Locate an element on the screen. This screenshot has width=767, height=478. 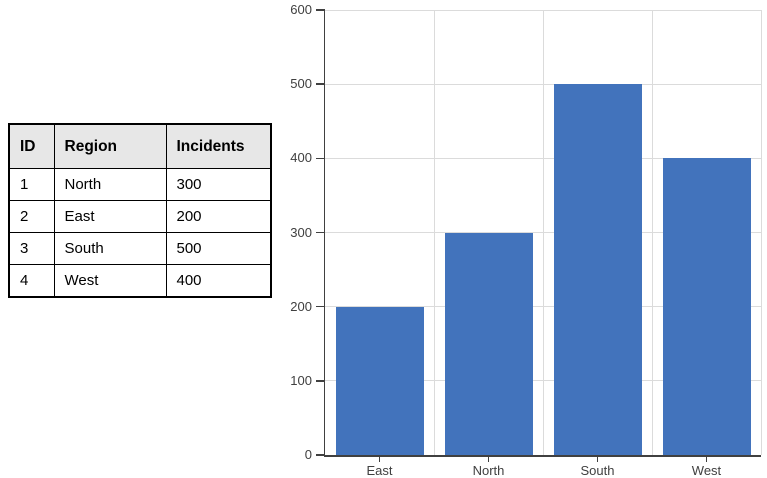
table-row: 3 South 500 is located at coordinates (140, 248).